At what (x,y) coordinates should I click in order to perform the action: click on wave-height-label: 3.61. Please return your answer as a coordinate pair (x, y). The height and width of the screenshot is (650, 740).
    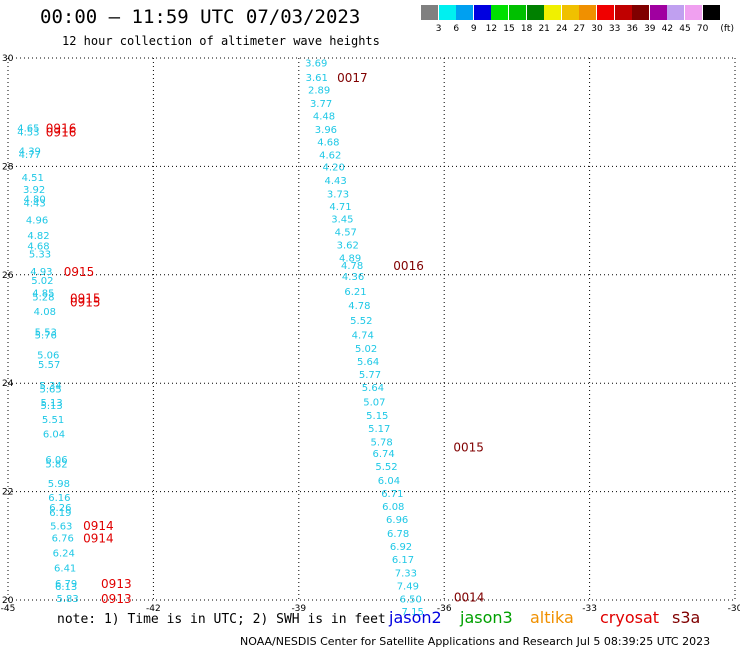
    Looking at the image, I should click on (317, 78).